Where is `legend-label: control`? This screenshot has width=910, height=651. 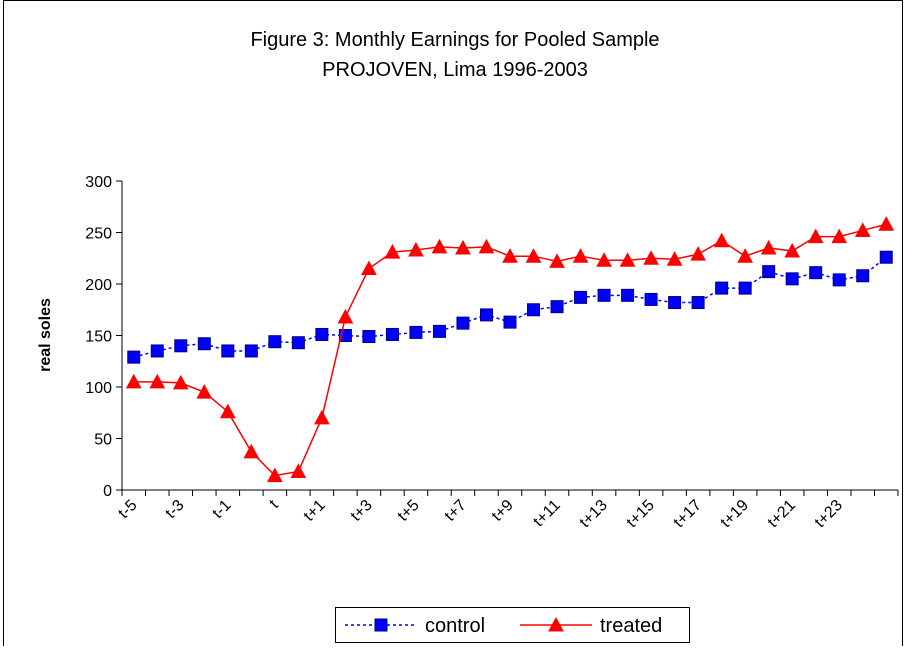 legend-label: control is located at coordinates (455, 626).